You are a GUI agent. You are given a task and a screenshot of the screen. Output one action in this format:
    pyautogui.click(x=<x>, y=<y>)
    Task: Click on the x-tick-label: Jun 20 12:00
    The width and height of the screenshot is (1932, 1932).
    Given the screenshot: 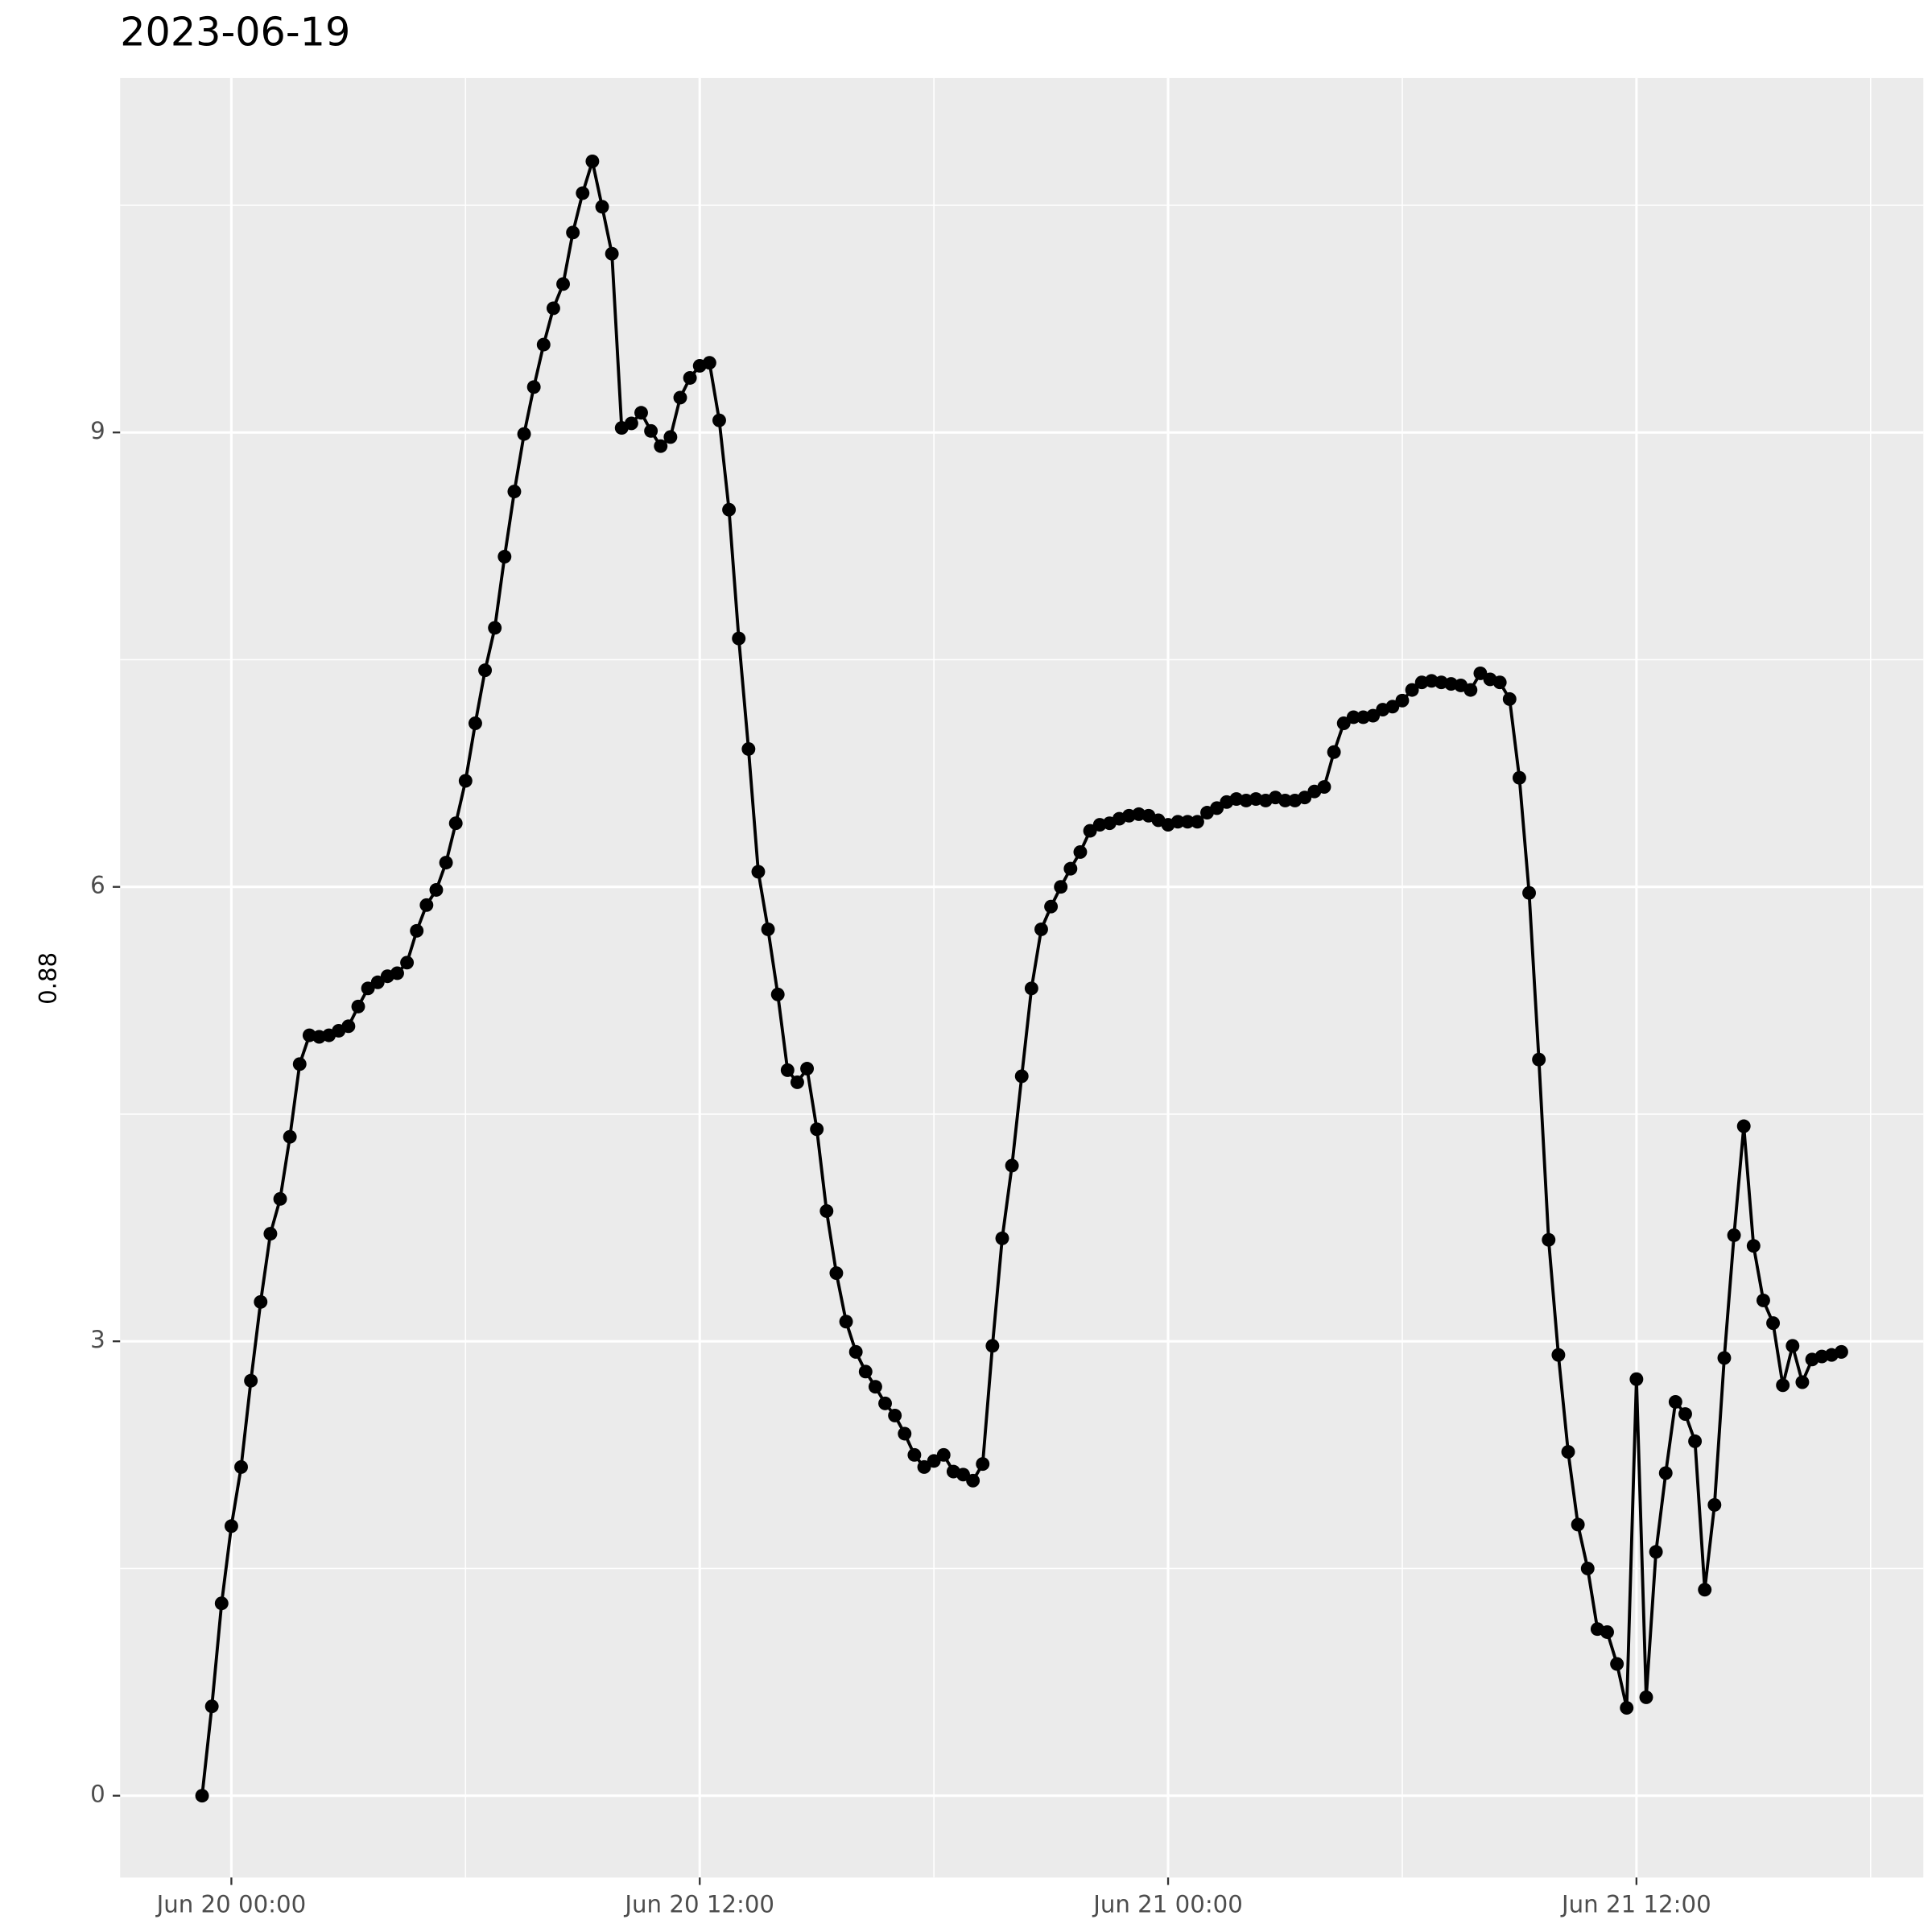 What is the action you would take?
    pyautogui.click(x=698, y=1904)
    